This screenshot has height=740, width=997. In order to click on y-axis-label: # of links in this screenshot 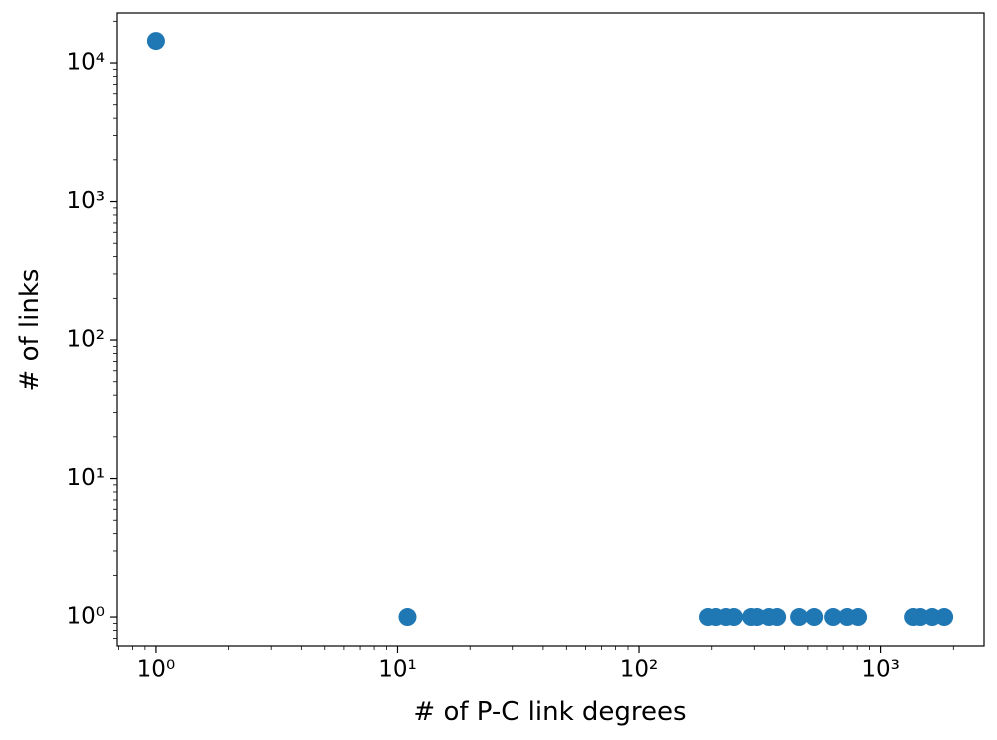, I will do `click(30, 330)`.